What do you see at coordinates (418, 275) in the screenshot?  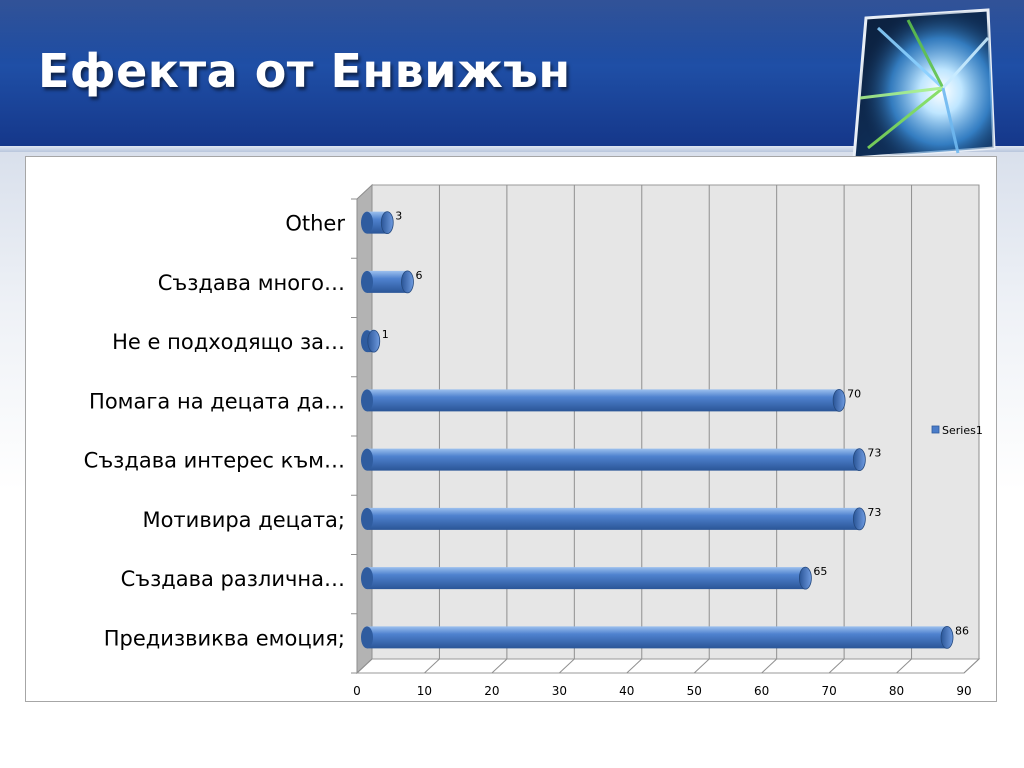 I see `data-label: 6` at bounding box center [418, 275].